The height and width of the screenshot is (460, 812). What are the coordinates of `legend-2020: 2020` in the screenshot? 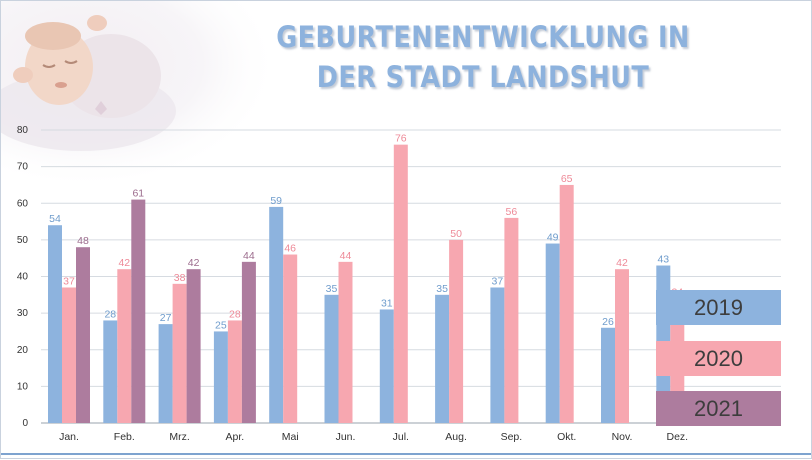 It's located at (718, 358).